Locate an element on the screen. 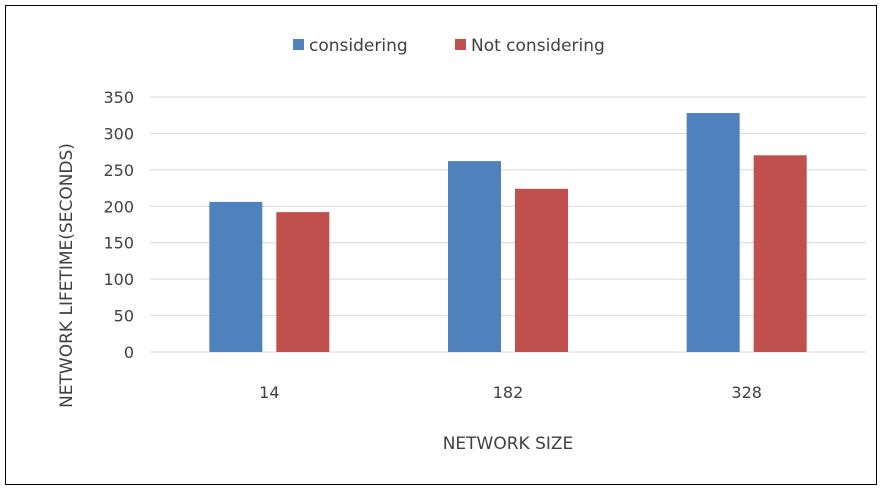 The image size is (883, 491). y-tick-label: 250 is located at coordinates (118, 170).